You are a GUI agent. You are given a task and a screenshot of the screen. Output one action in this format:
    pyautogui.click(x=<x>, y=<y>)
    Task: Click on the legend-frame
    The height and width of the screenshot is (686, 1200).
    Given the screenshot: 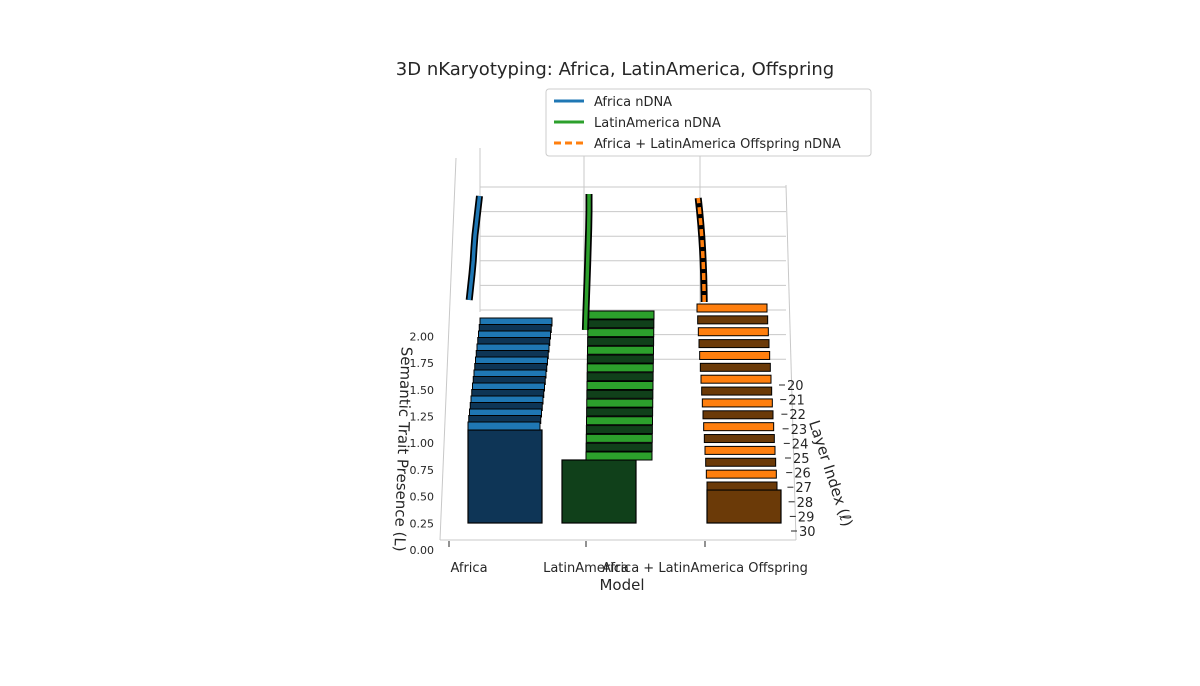 What is the action you would take?
    pyautogui.click(x=708, y=122)
    